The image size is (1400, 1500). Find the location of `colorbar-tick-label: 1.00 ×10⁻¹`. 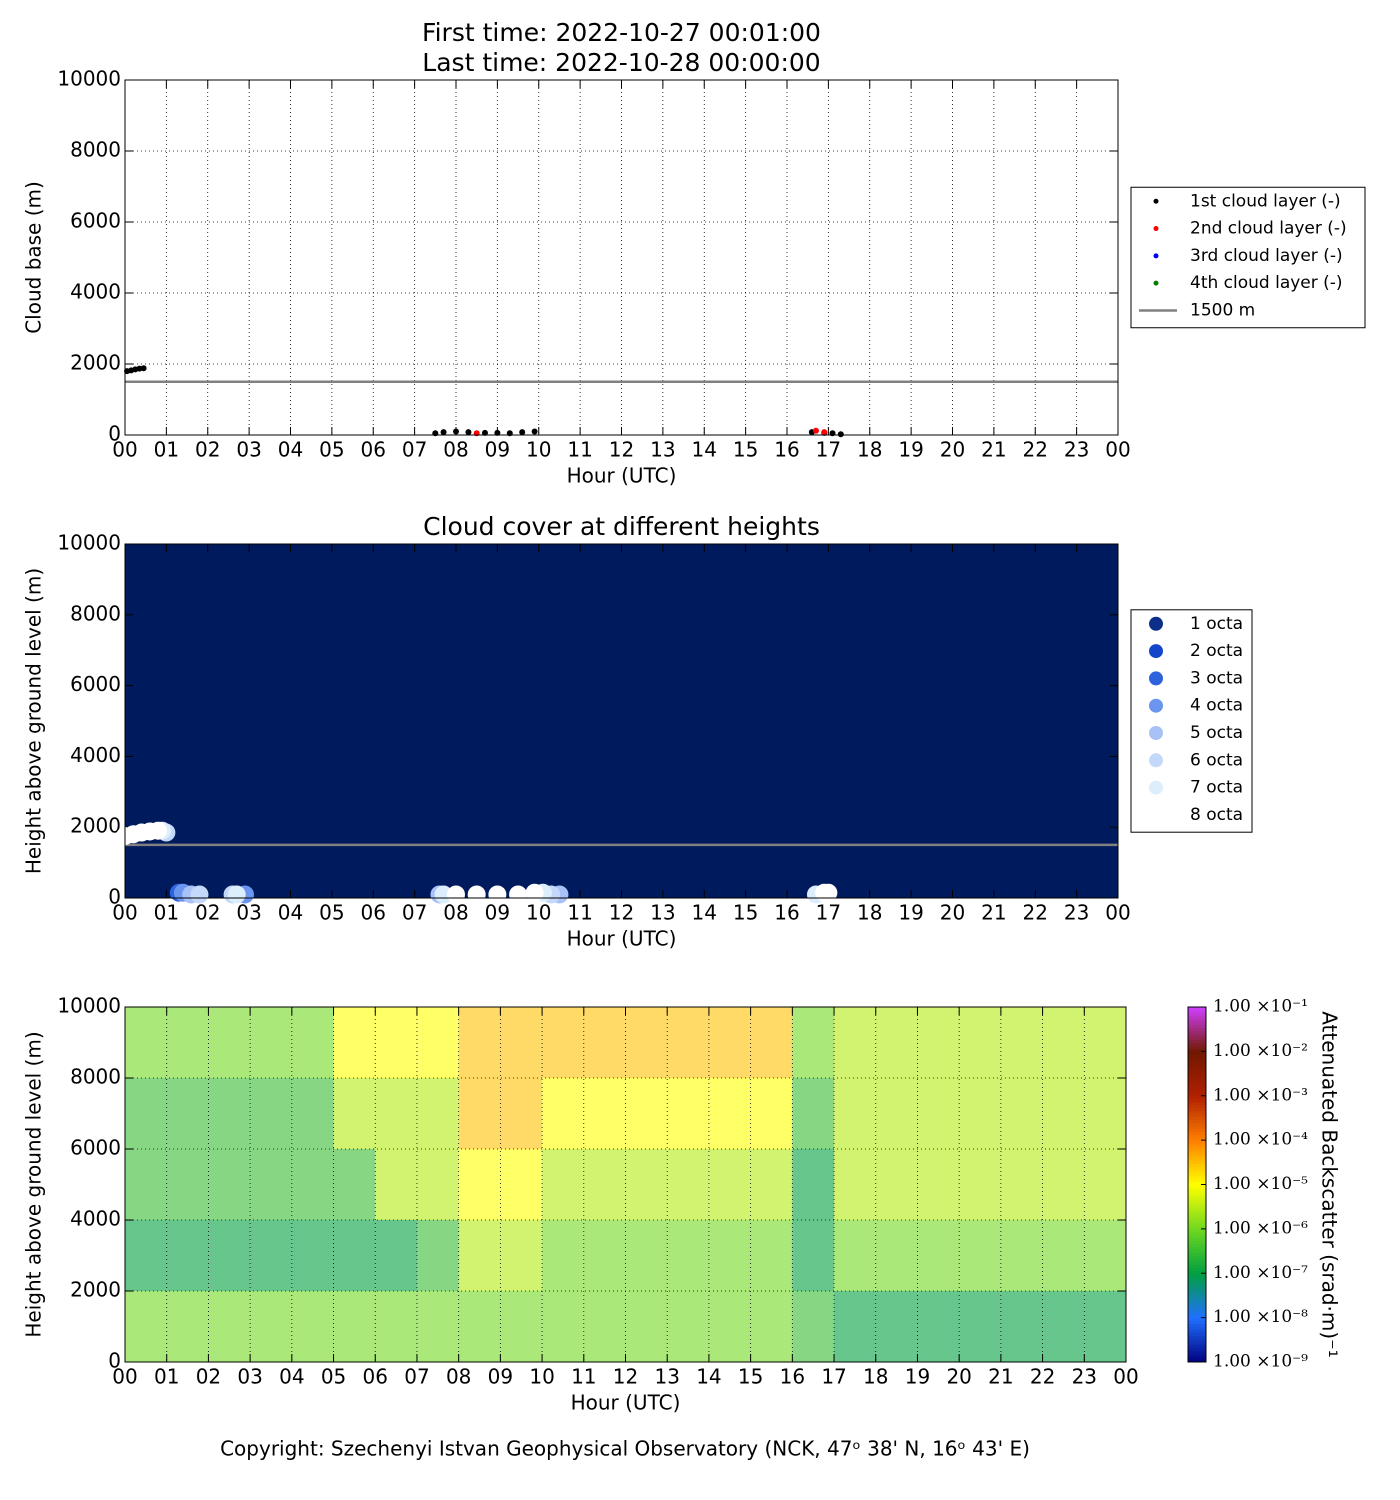

colorbar-tick-label: 1.00 ×10⁻¹ is located at coordinates (1260, 1007).